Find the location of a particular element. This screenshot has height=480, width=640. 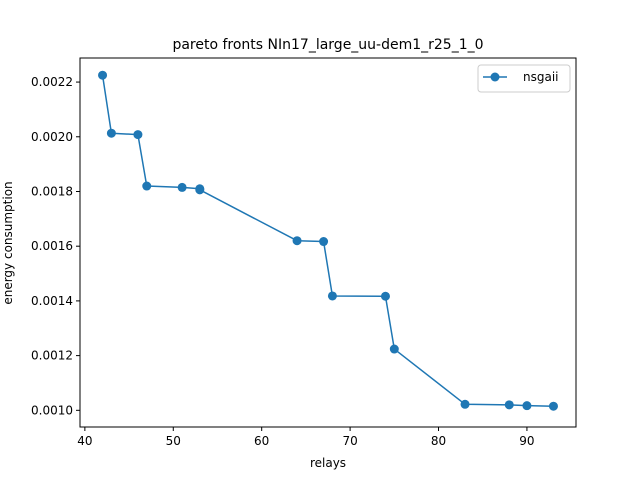

y-tick-label: 0.0012 is located at coordinates (52, 356).